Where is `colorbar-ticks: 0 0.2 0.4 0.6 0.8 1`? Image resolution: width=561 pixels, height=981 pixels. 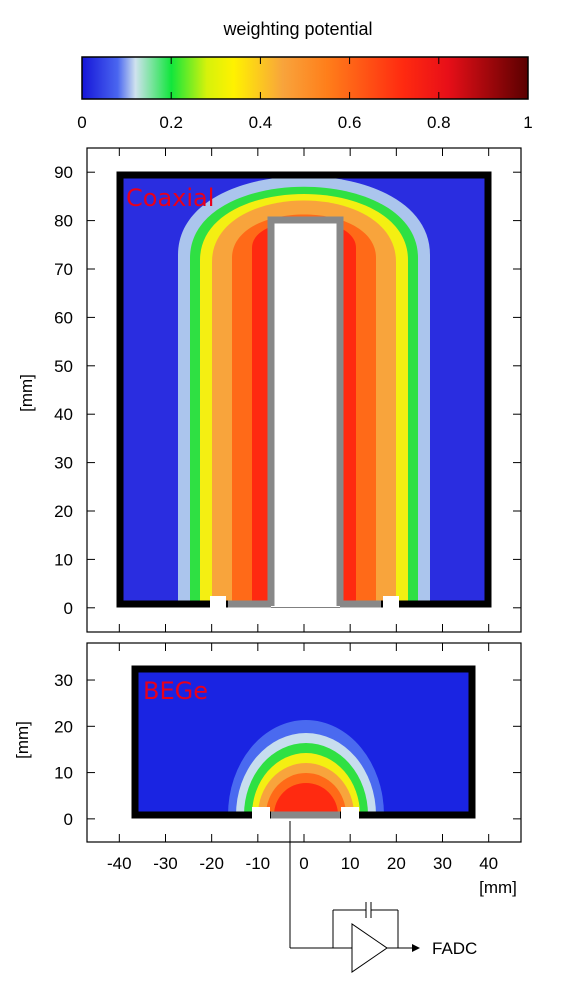
colorbar-ticks: 0 0.2 0.4 0.6 0.8 1 is located at coordinates (305, 94).